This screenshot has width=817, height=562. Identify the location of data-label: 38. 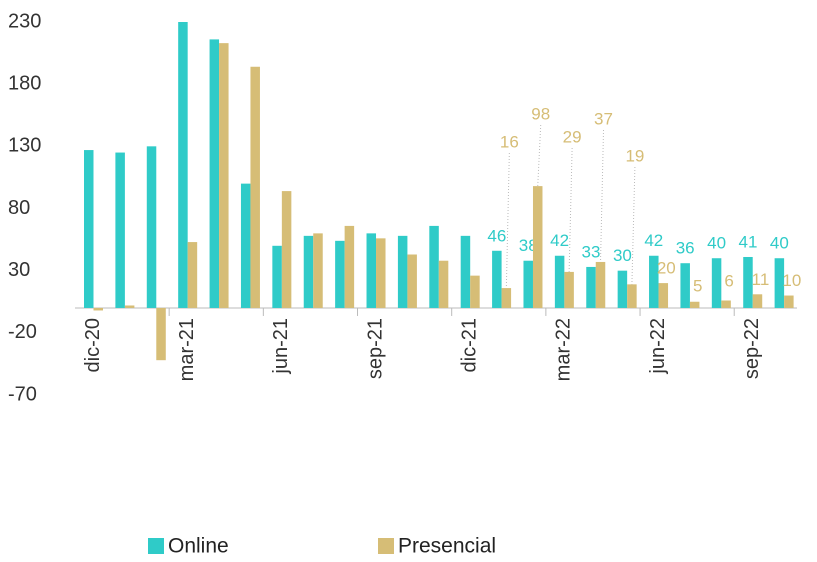
(528, 245).